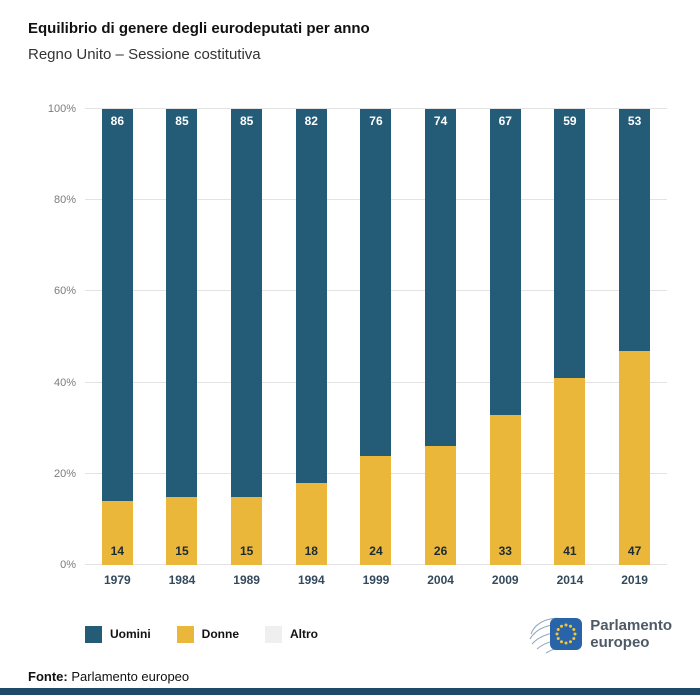 The height and width of the screenshot is (695, 700). What do you see at coordinates (304, 634) in the screenshot?
I see `legend-label: Altro` at bounding box center [304, 634].